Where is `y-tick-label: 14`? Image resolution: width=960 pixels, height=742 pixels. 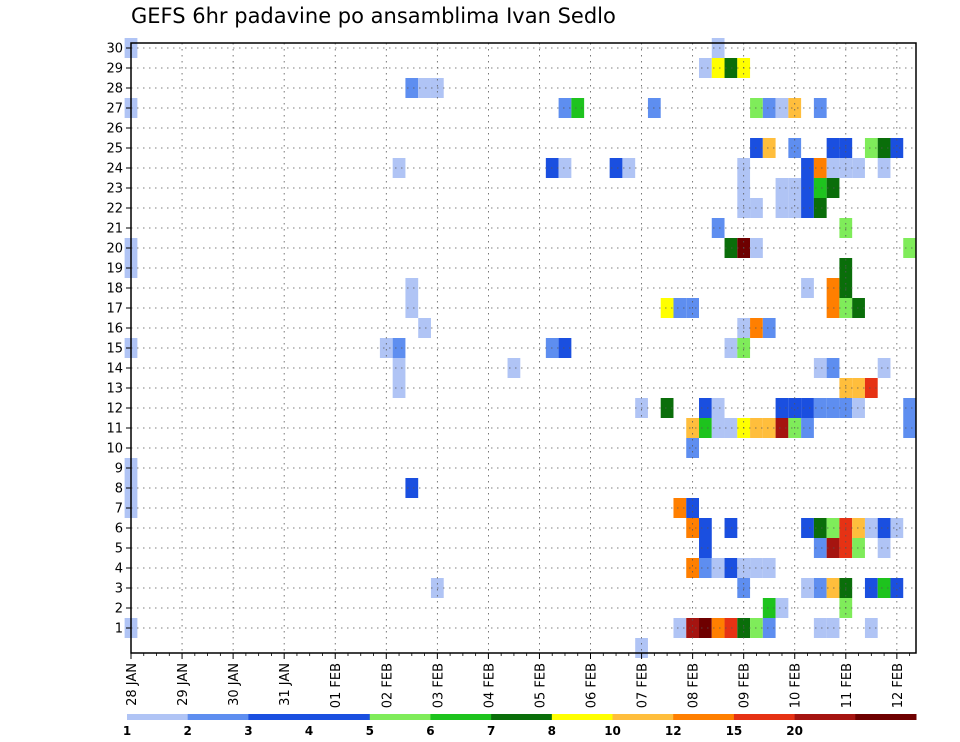
y-tick-label: 14 is located at coordinates (114, 369).